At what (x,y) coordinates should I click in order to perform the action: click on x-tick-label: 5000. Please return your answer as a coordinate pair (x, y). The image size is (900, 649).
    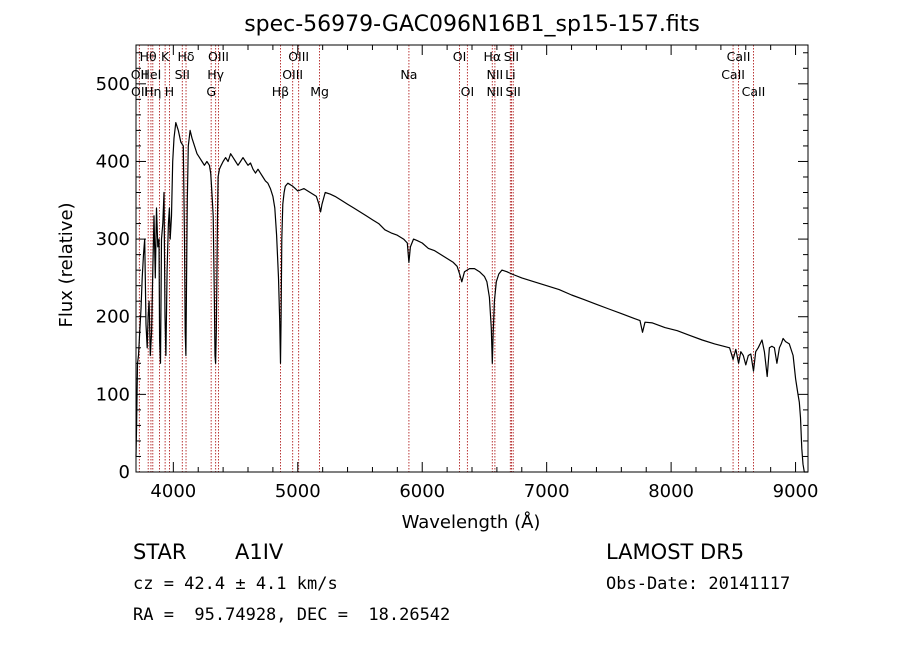
    Looking at the image, I should click on (298, 491).